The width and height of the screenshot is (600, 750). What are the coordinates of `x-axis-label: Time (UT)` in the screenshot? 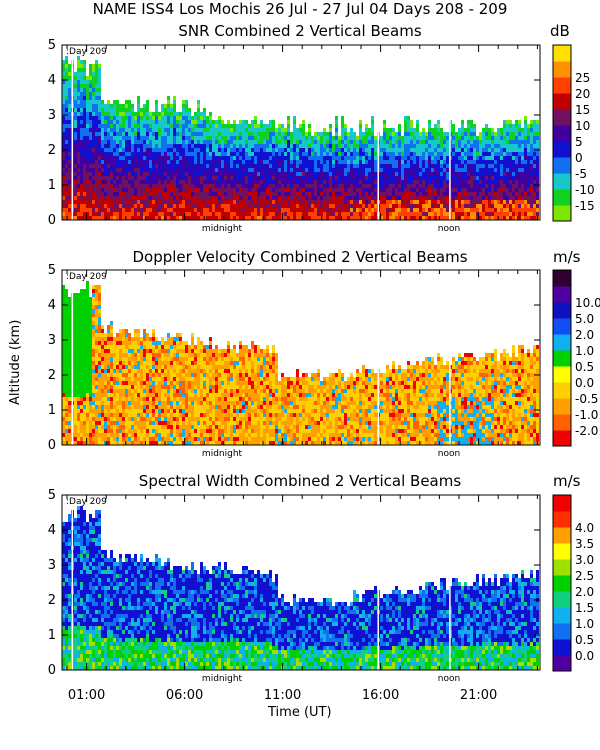 It's located at (300, 712).